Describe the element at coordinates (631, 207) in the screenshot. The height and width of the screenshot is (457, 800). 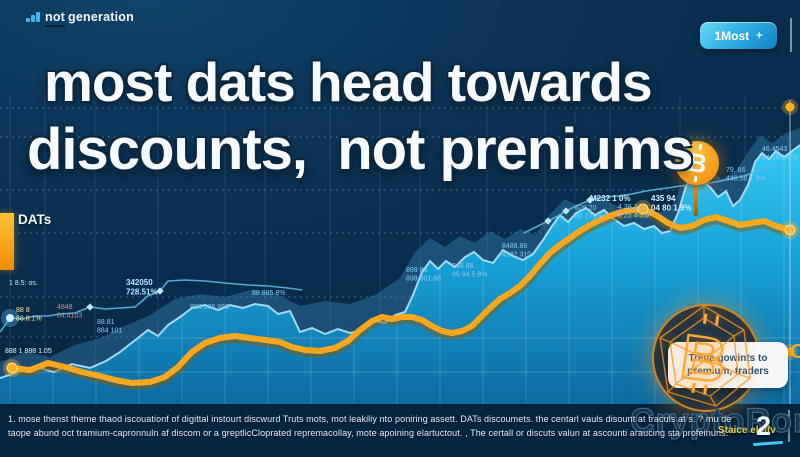
I see `tspan-el: 4 38 212` at that location.